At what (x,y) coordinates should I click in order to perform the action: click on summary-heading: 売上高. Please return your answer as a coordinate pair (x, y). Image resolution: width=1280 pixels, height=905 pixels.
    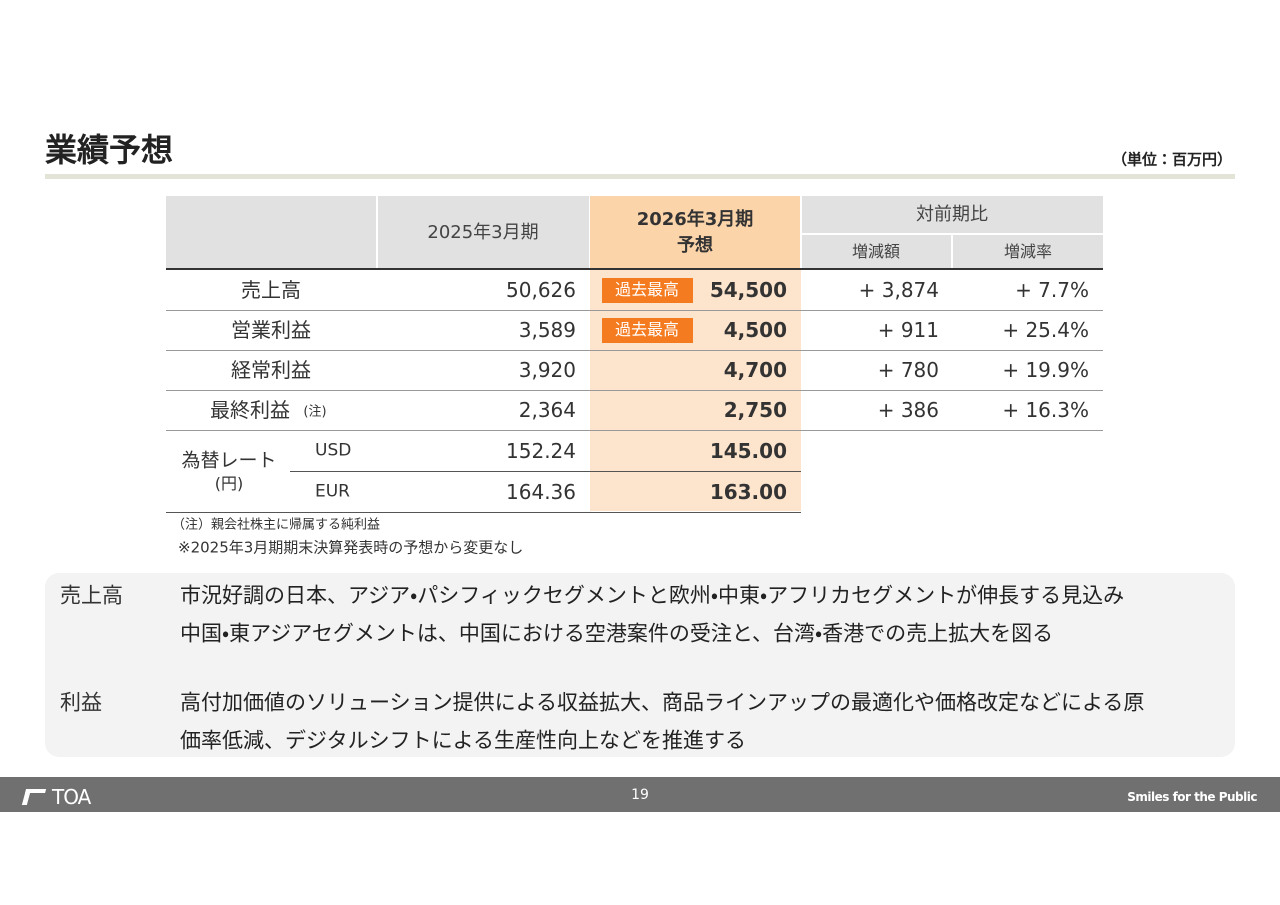
    Looking at the image, I should click on (91, 595).